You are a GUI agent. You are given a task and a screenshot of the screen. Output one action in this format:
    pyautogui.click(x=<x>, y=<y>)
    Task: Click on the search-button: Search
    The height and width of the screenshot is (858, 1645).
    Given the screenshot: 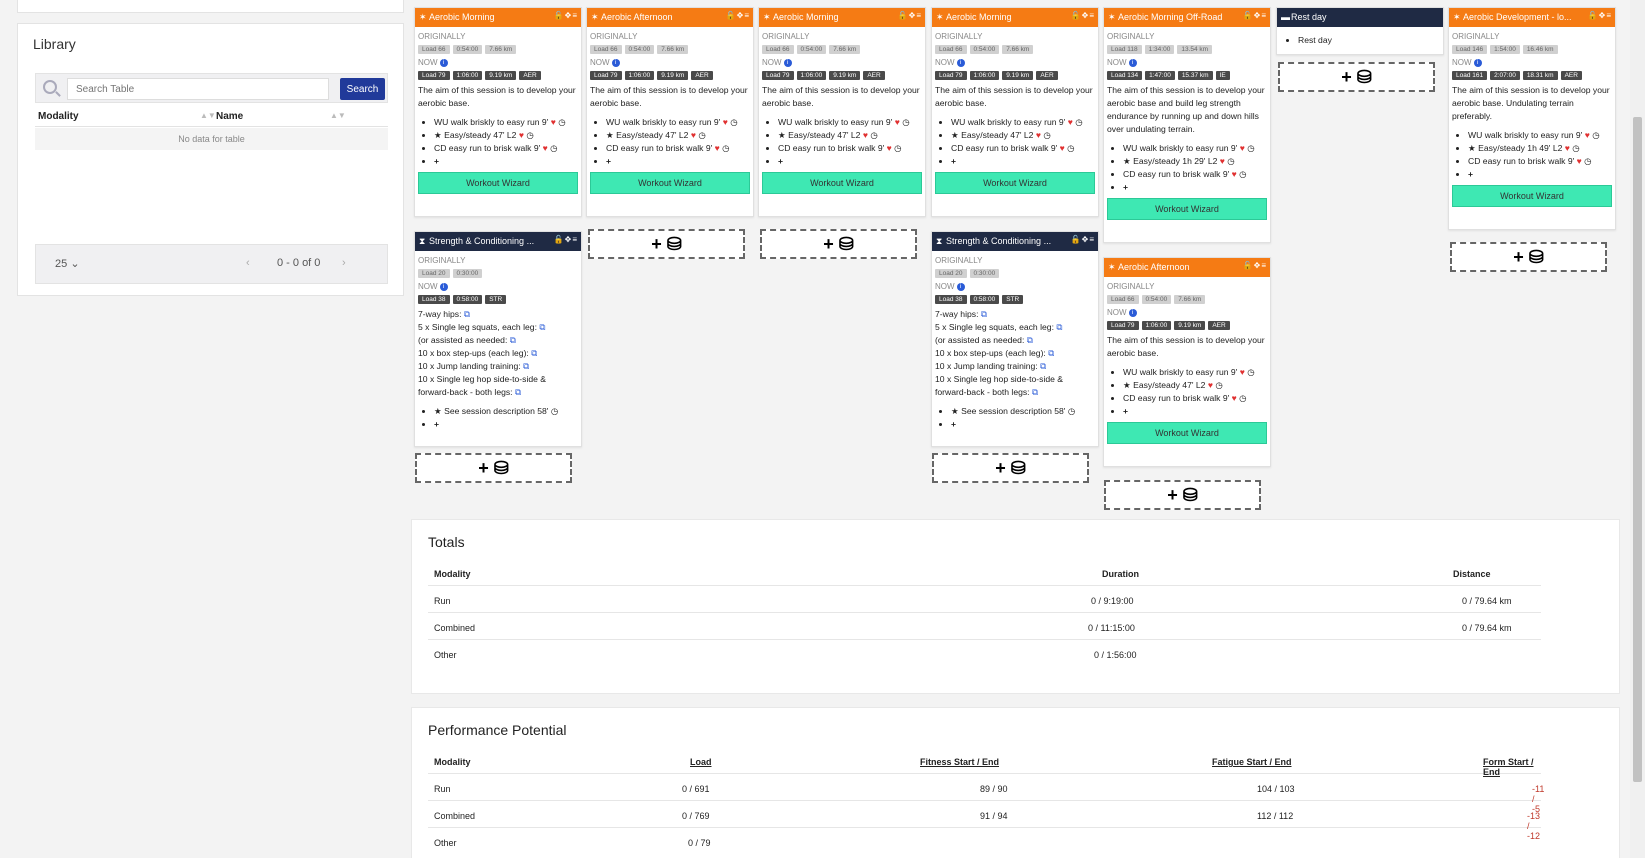 What is the action you would take?
    pyautogui.click(x=362, y=89)
    